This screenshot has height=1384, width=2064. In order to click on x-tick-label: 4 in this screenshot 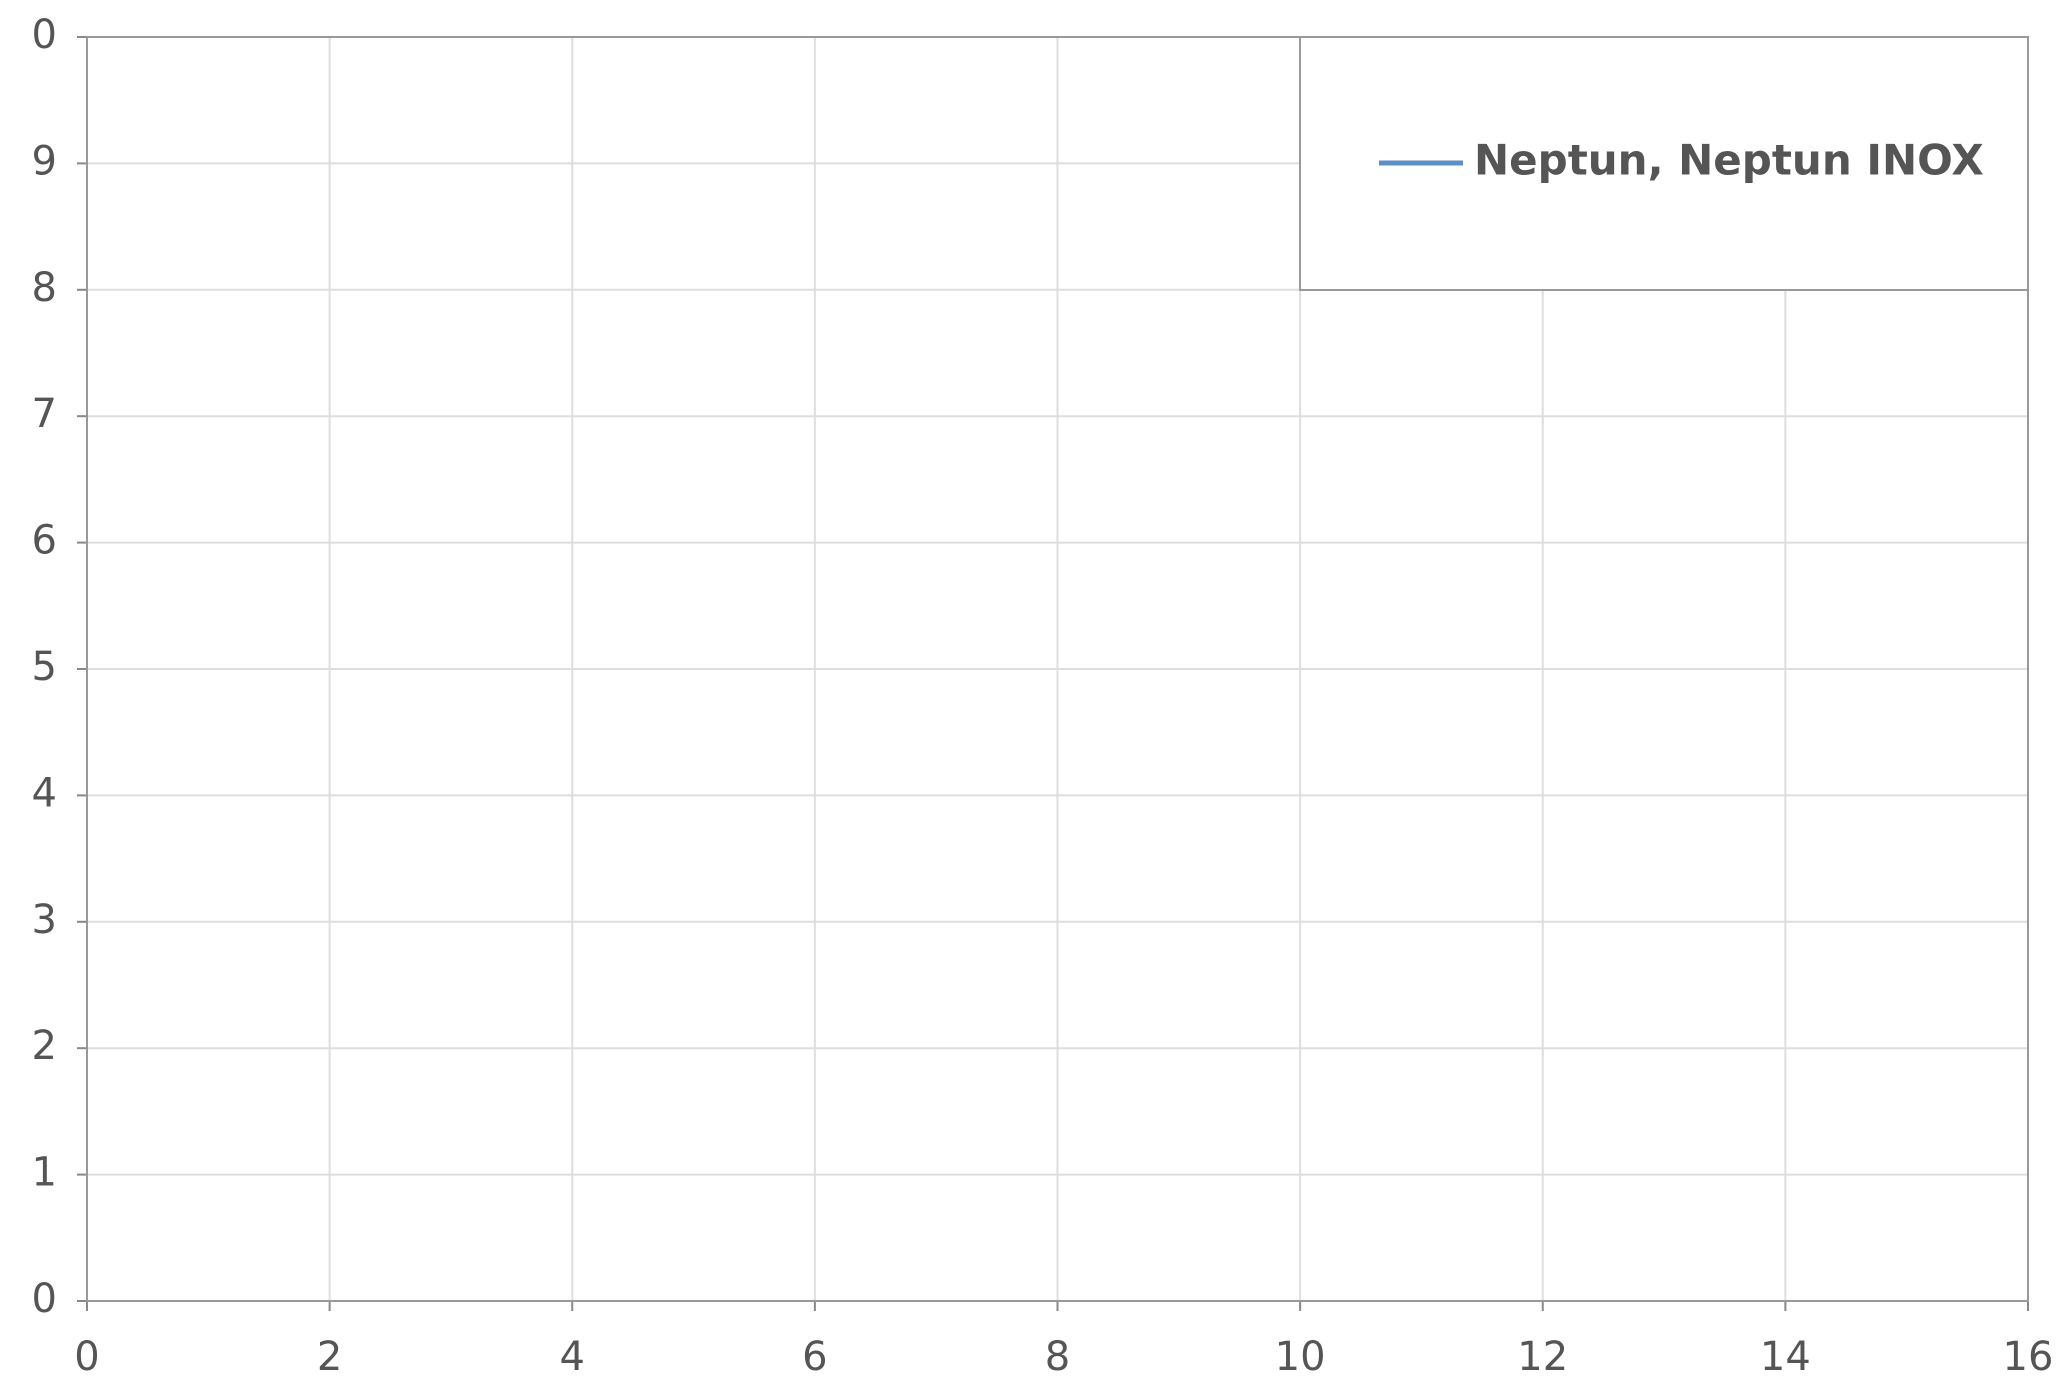, I will do `click(572, 1357)`.